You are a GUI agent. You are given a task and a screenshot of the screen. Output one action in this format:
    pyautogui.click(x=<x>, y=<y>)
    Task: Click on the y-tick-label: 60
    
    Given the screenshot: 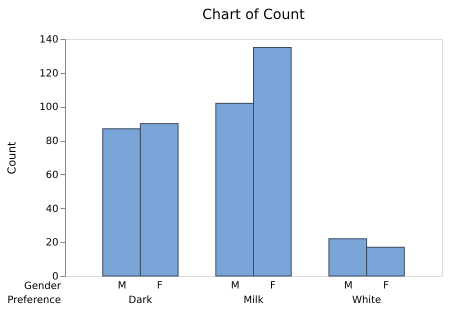 What is the action you would take?
    pyautogui.click(x=52, y=175)
    